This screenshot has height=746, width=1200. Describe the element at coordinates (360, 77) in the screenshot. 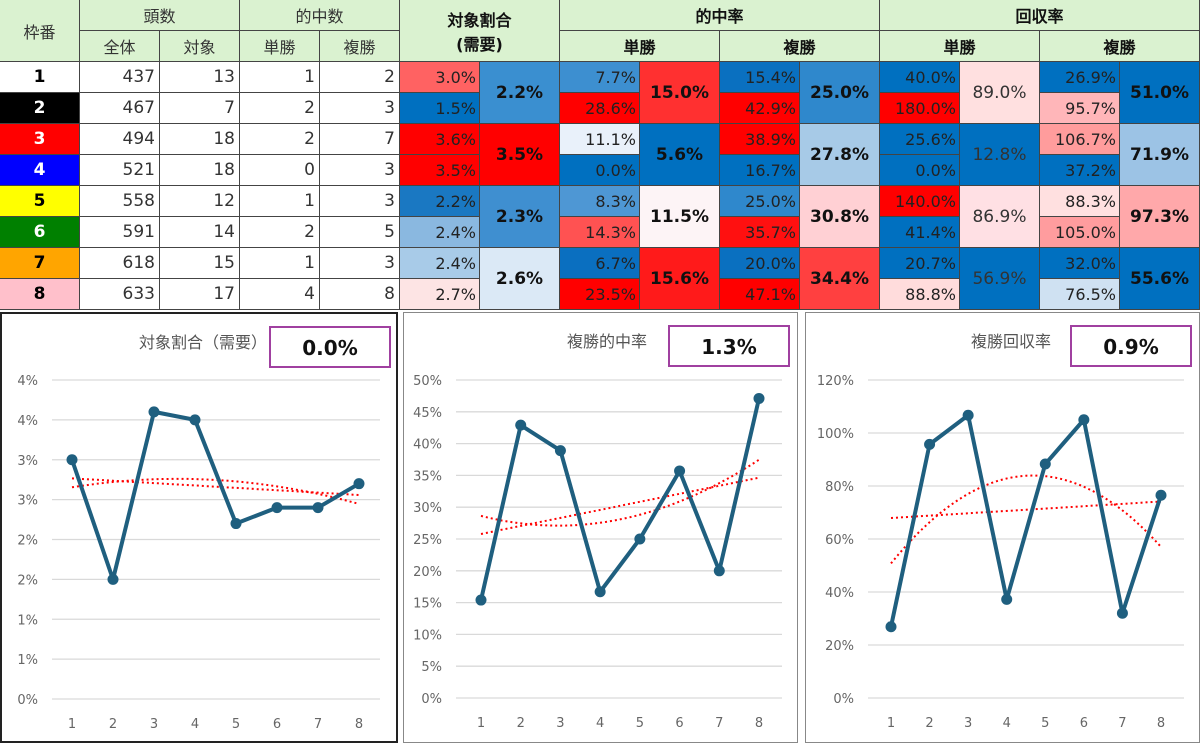

I see `cell-tekichu-fukusho: 2` at that location.